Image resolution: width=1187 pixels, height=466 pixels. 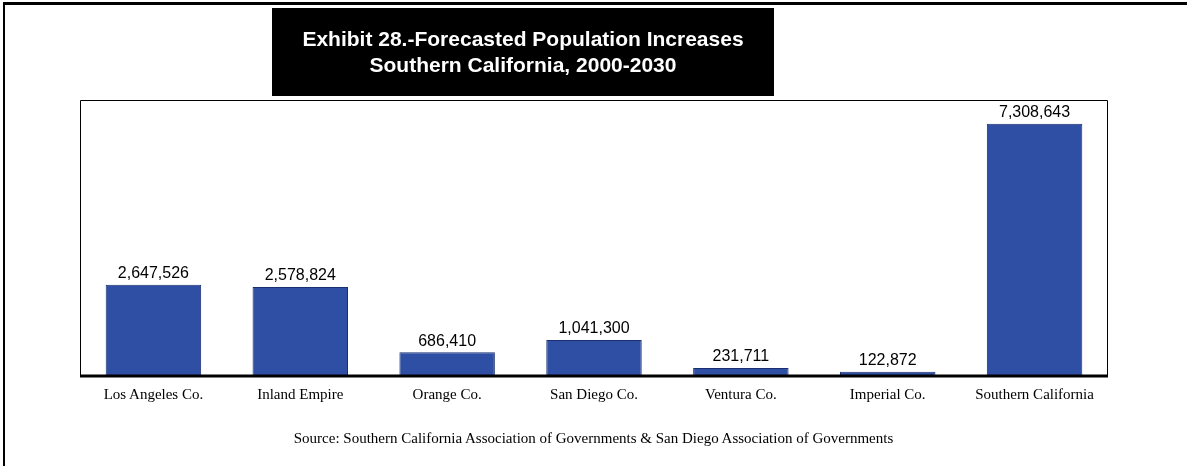 I want to click on data-label: 231,711, so click(x=741, y=356).